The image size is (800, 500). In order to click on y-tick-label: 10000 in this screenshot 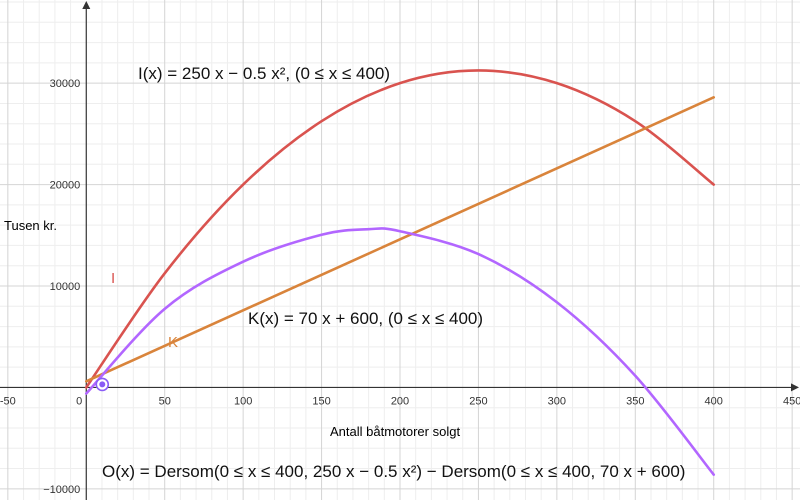, I will do `click(65, 287)`.